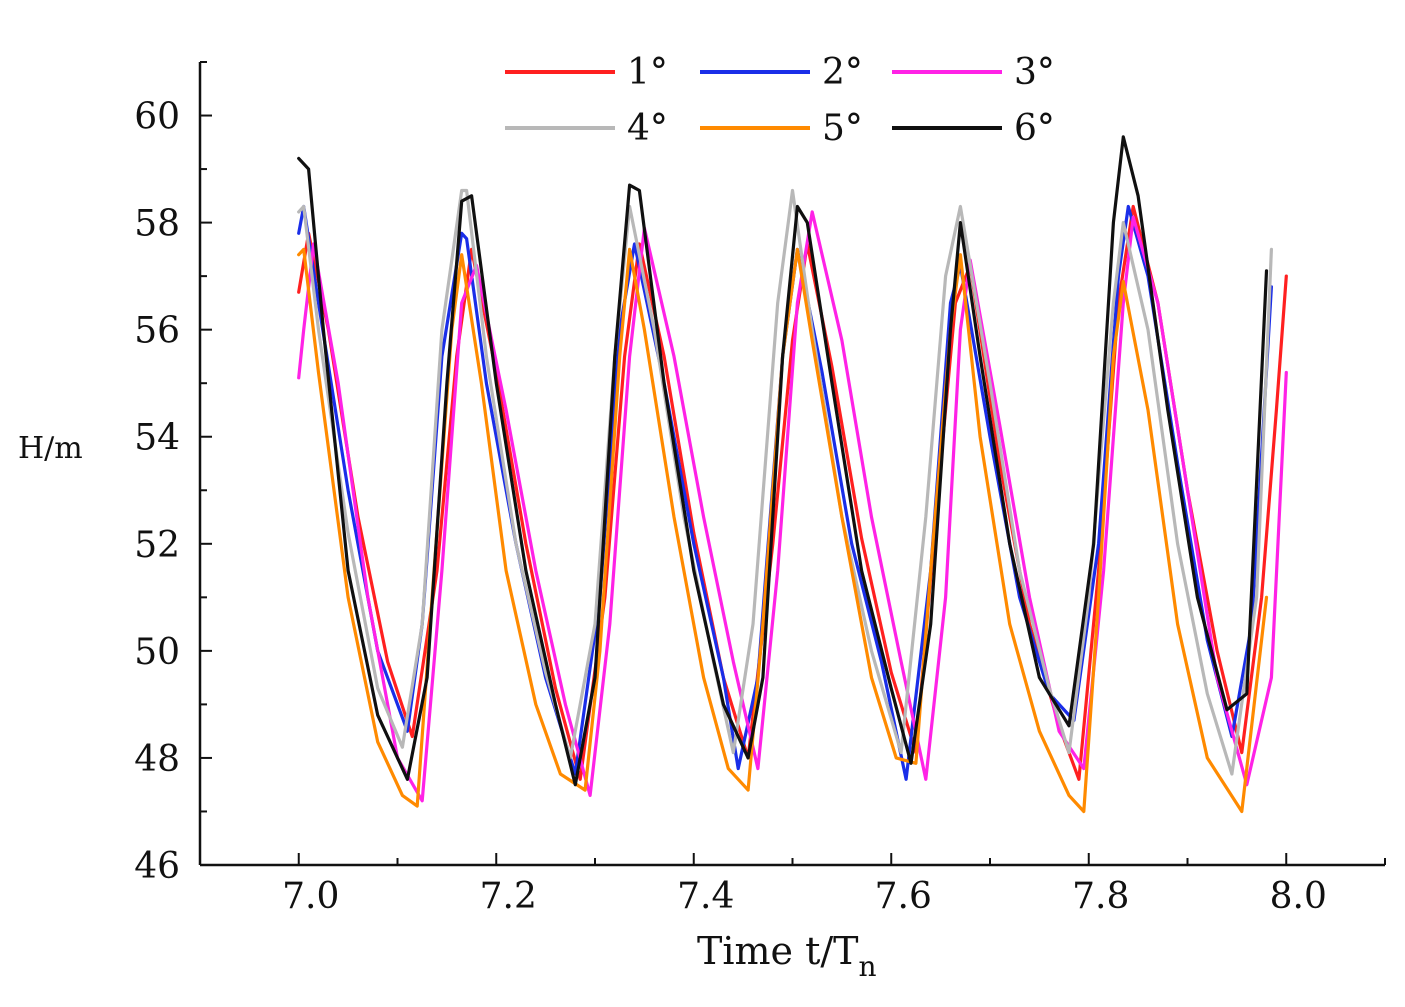 Image resolution: width=1405 pixels, height=1007 pixels. I want to click on x-ticks: 7.0 7.2 7.4 7.6 7.8 8.0, so click(792, 885).